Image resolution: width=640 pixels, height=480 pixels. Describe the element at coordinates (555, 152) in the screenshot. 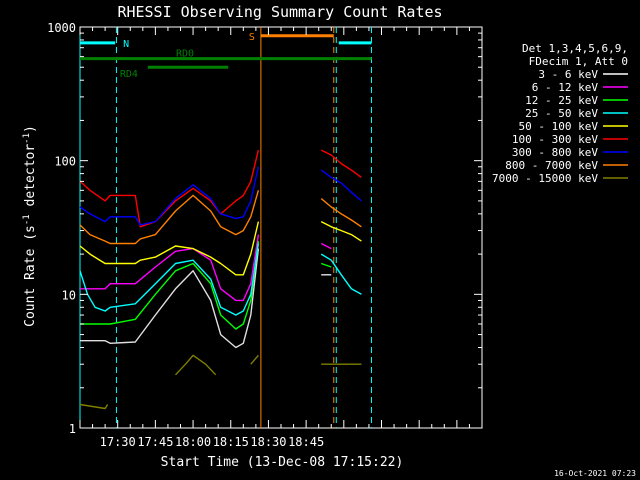

I see `legend-entry-label-6: 300 - 800 keV` at that location.